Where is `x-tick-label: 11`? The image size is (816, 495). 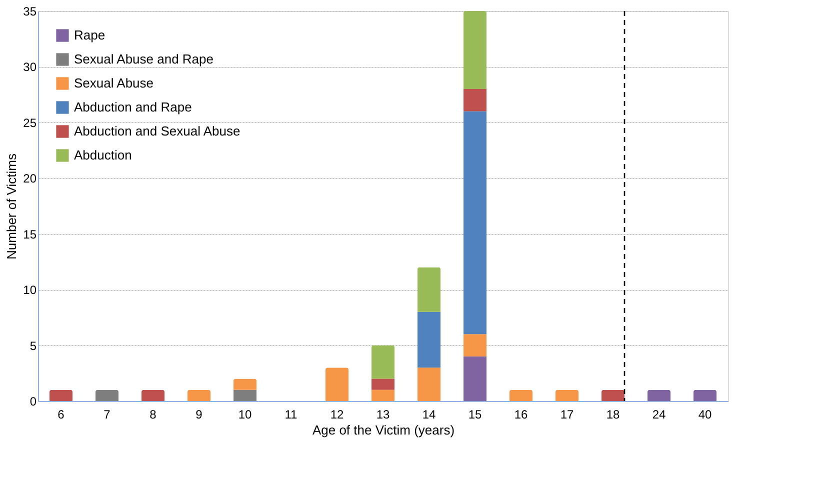
x-tick-label: 11 is located at coordinates (291, 415).